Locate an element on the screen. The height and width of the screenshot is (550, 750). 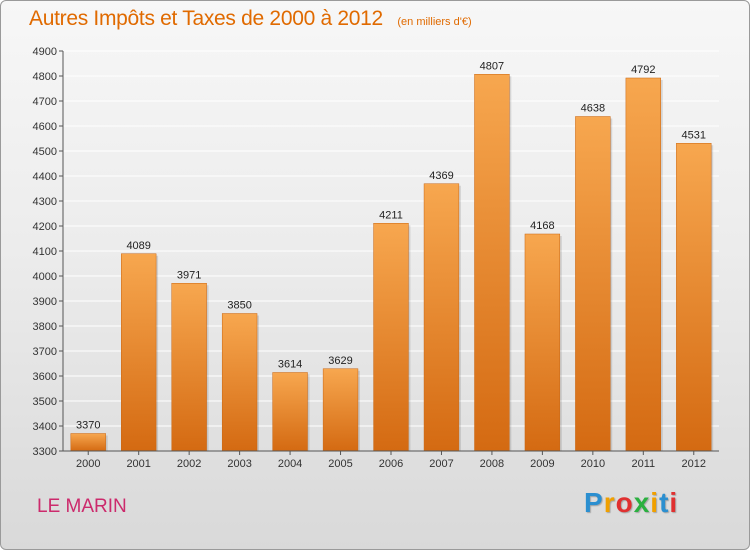
x-tick-label: 2006 is located at coordinates (391, 464).